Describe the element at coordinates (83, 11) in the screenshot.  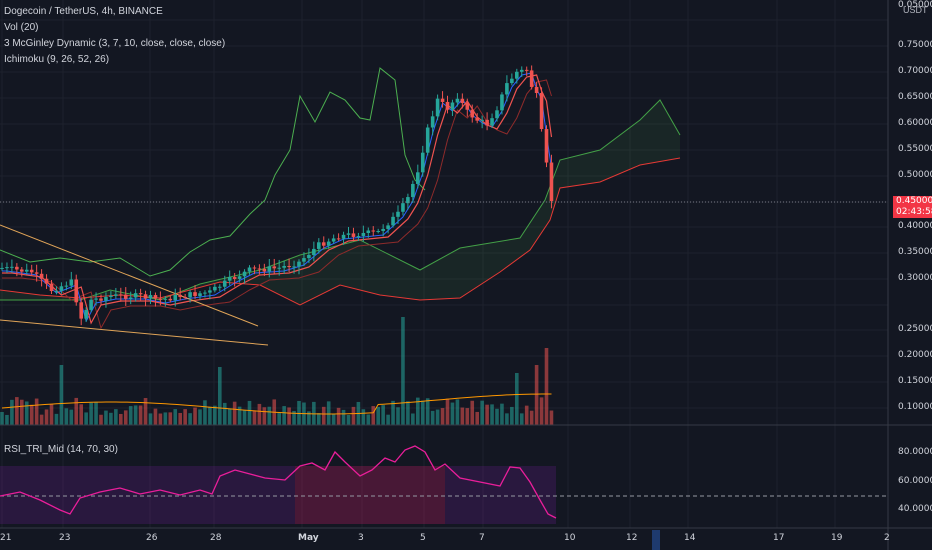
I see `symbol-title: Dogecoin / TetherUS, 4h, BINANCE` at that location.